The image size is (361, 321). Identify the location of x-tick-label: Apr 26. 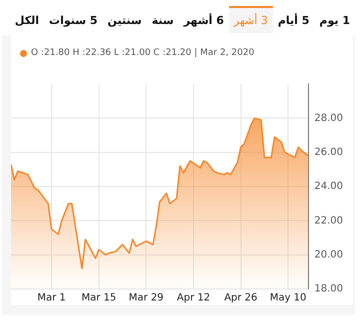
(241, 298).